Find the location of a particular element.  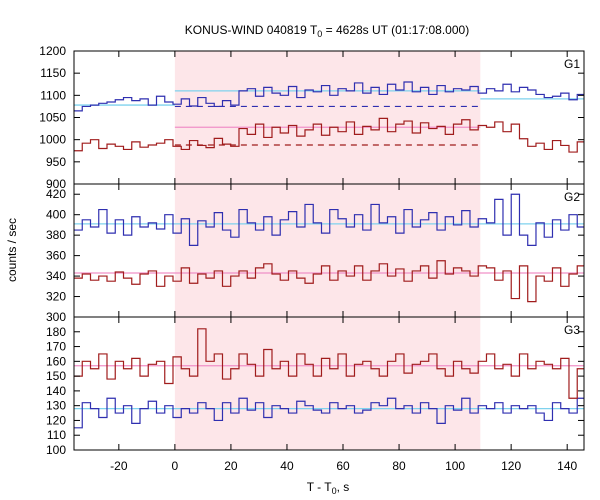

x-axis-label-main: T - T is located at coordinates (320, 487).